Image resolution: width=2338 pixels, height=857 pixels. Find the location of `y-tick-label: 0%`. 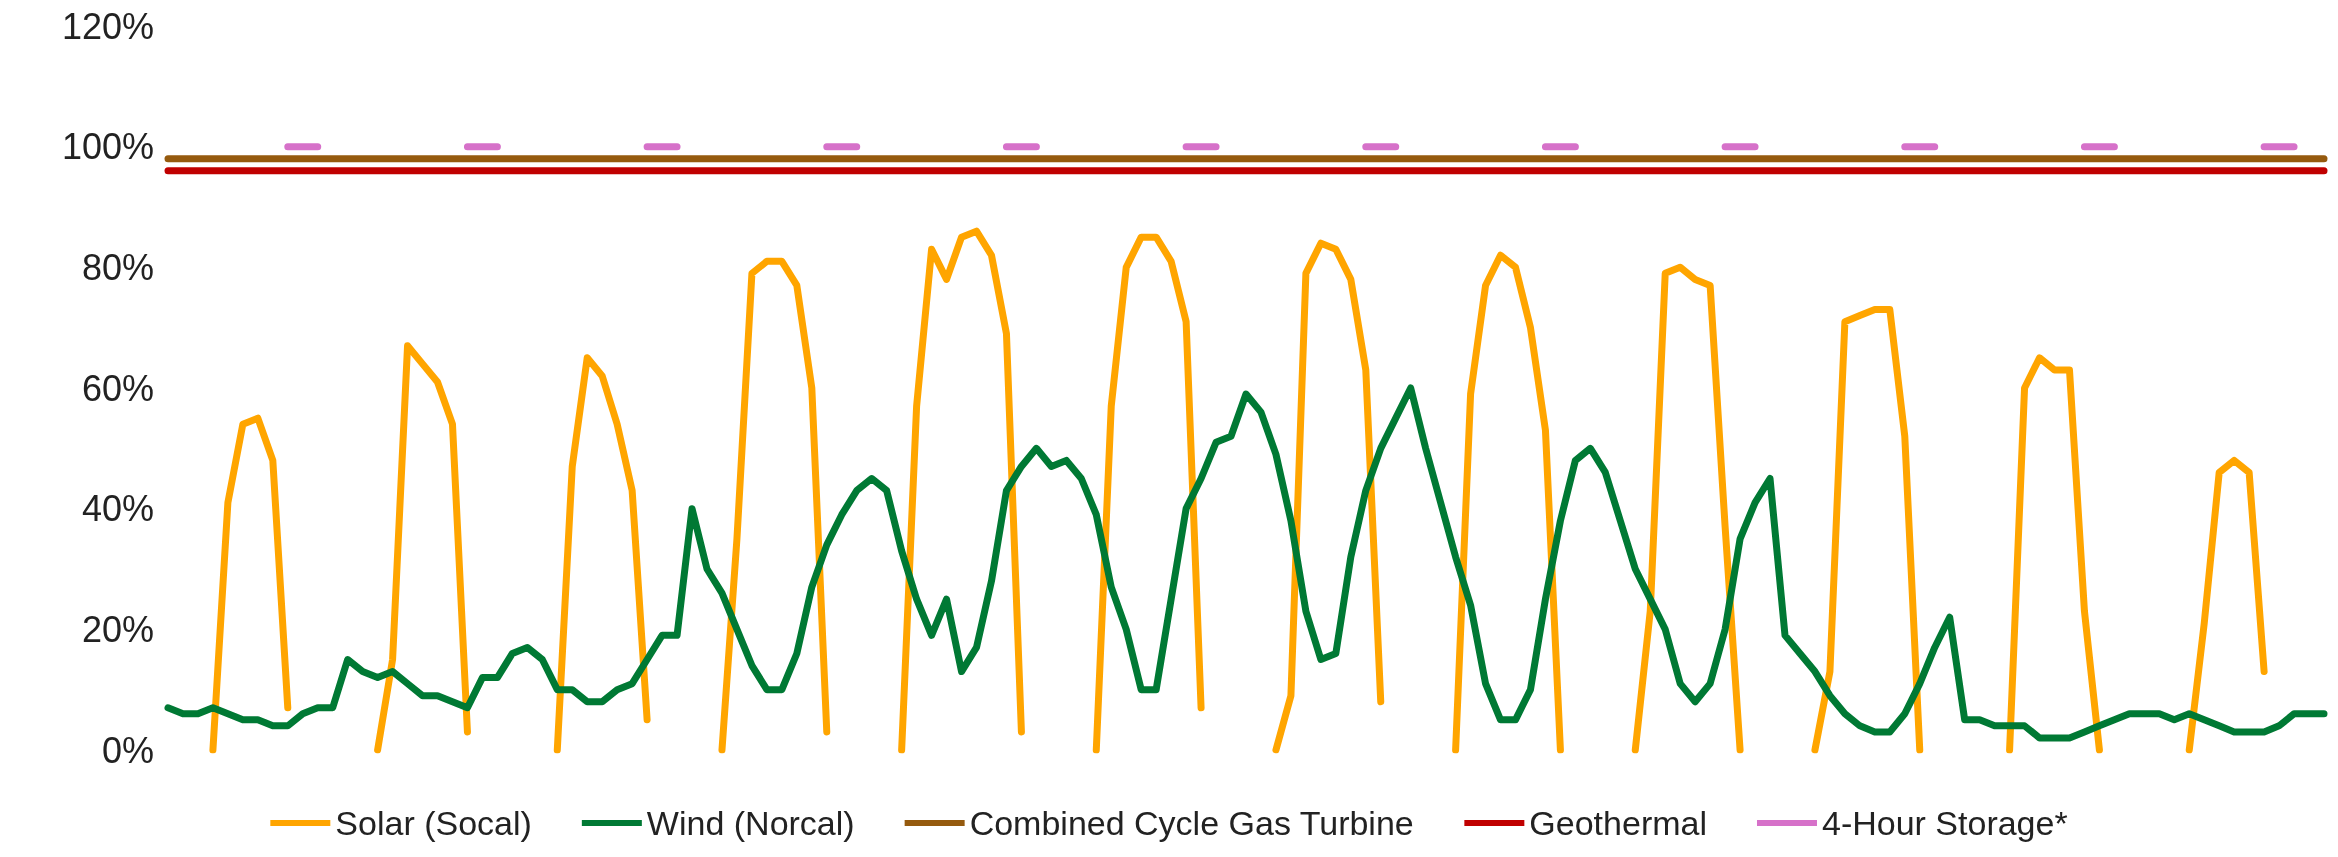

y-tick-label: 0% is located at coordinates (127, 750).